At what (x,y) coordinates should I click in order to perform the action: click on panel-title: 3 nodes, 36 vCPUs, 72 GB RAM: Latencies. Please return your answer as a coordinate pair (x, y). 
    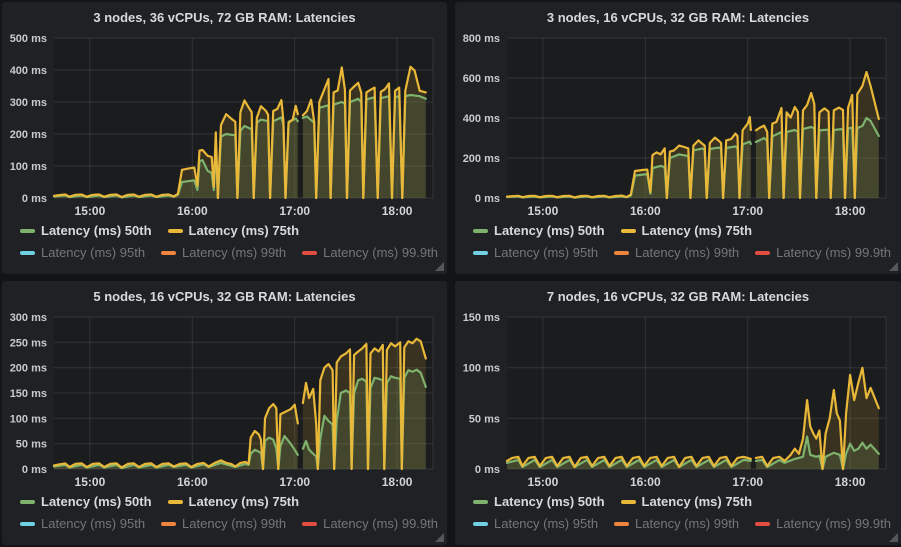
    Looking at the image, I should click on (224, 17).